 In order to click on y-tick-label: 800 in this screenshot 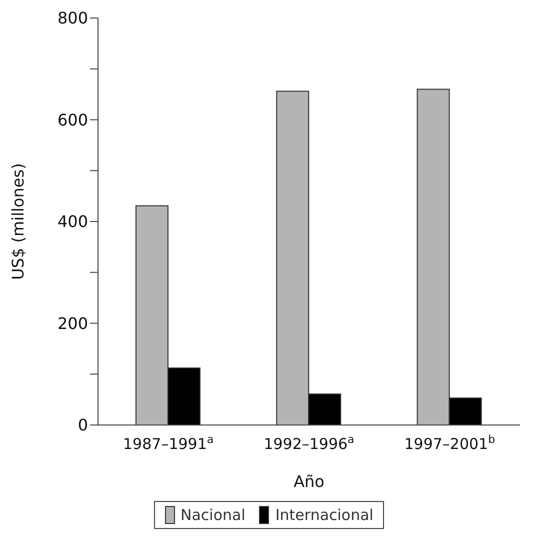, I will do `click(72, 18)`.